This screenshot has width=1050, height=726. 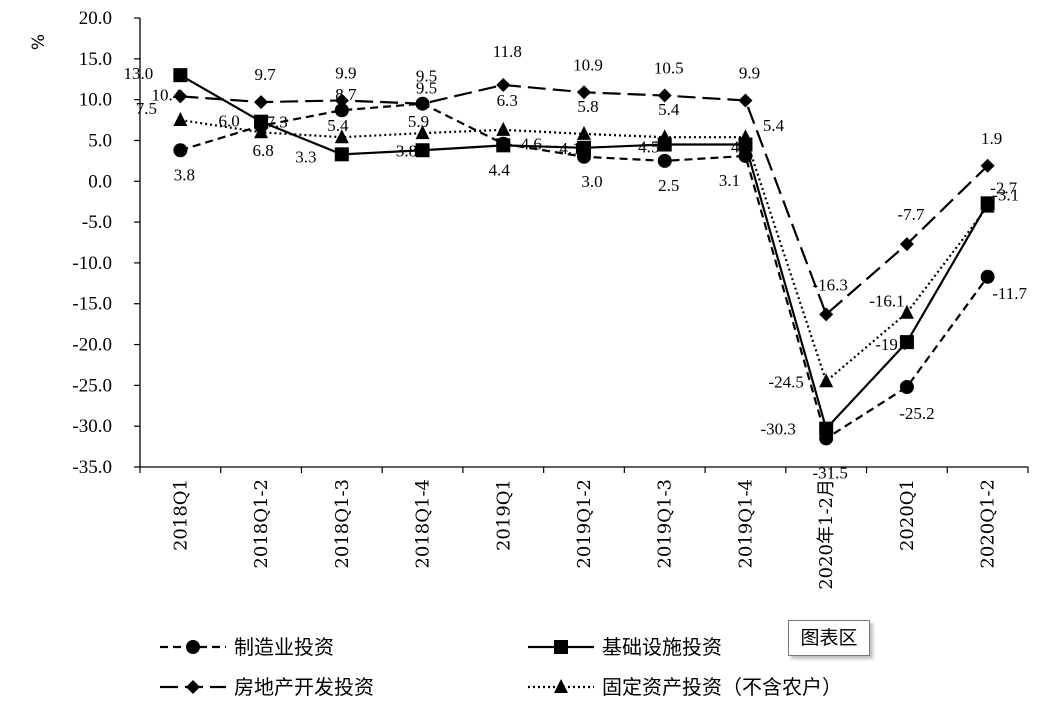 What do you see at coordinates (591, 181) in the screenshot?
I see `data-label: 3.0` at bounding box center [591, 181].